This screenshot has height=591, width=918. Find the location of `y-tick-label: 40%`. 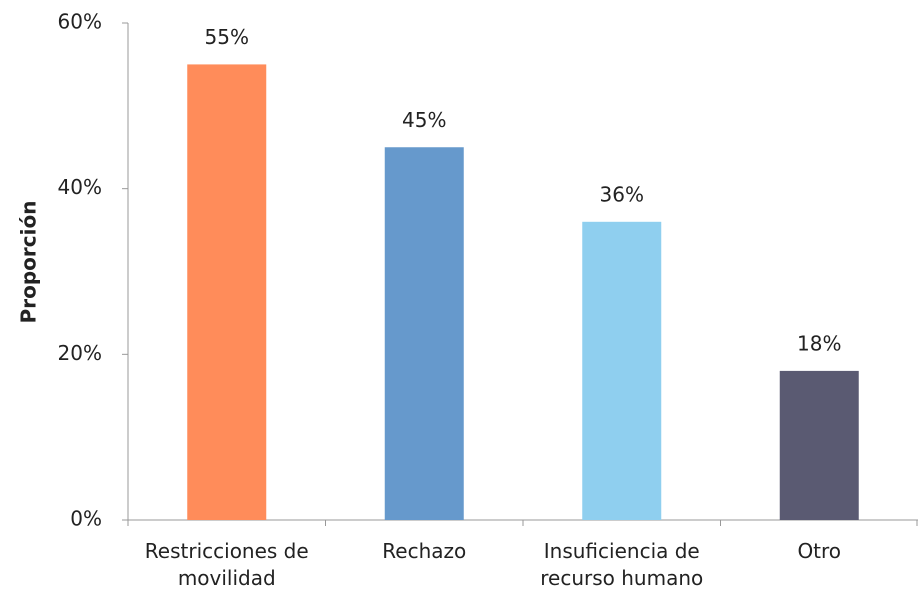

y-tick-label: 40% is located at coordinates (80, 187).